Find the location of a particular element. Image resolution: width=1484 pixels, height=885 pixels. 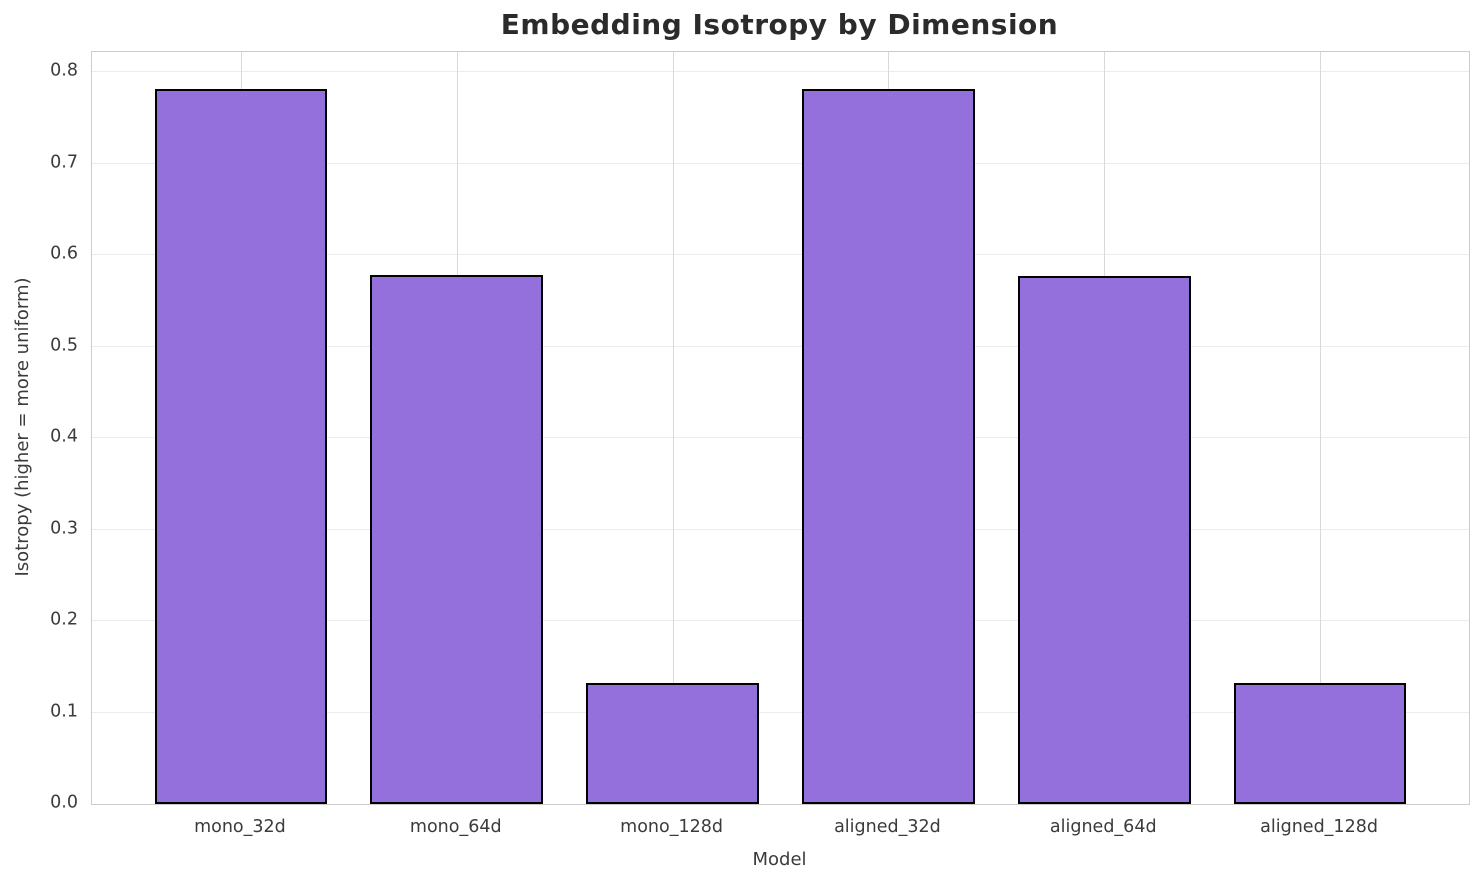

y-tick-label: 0.0 is located at coordinates (64, 802).